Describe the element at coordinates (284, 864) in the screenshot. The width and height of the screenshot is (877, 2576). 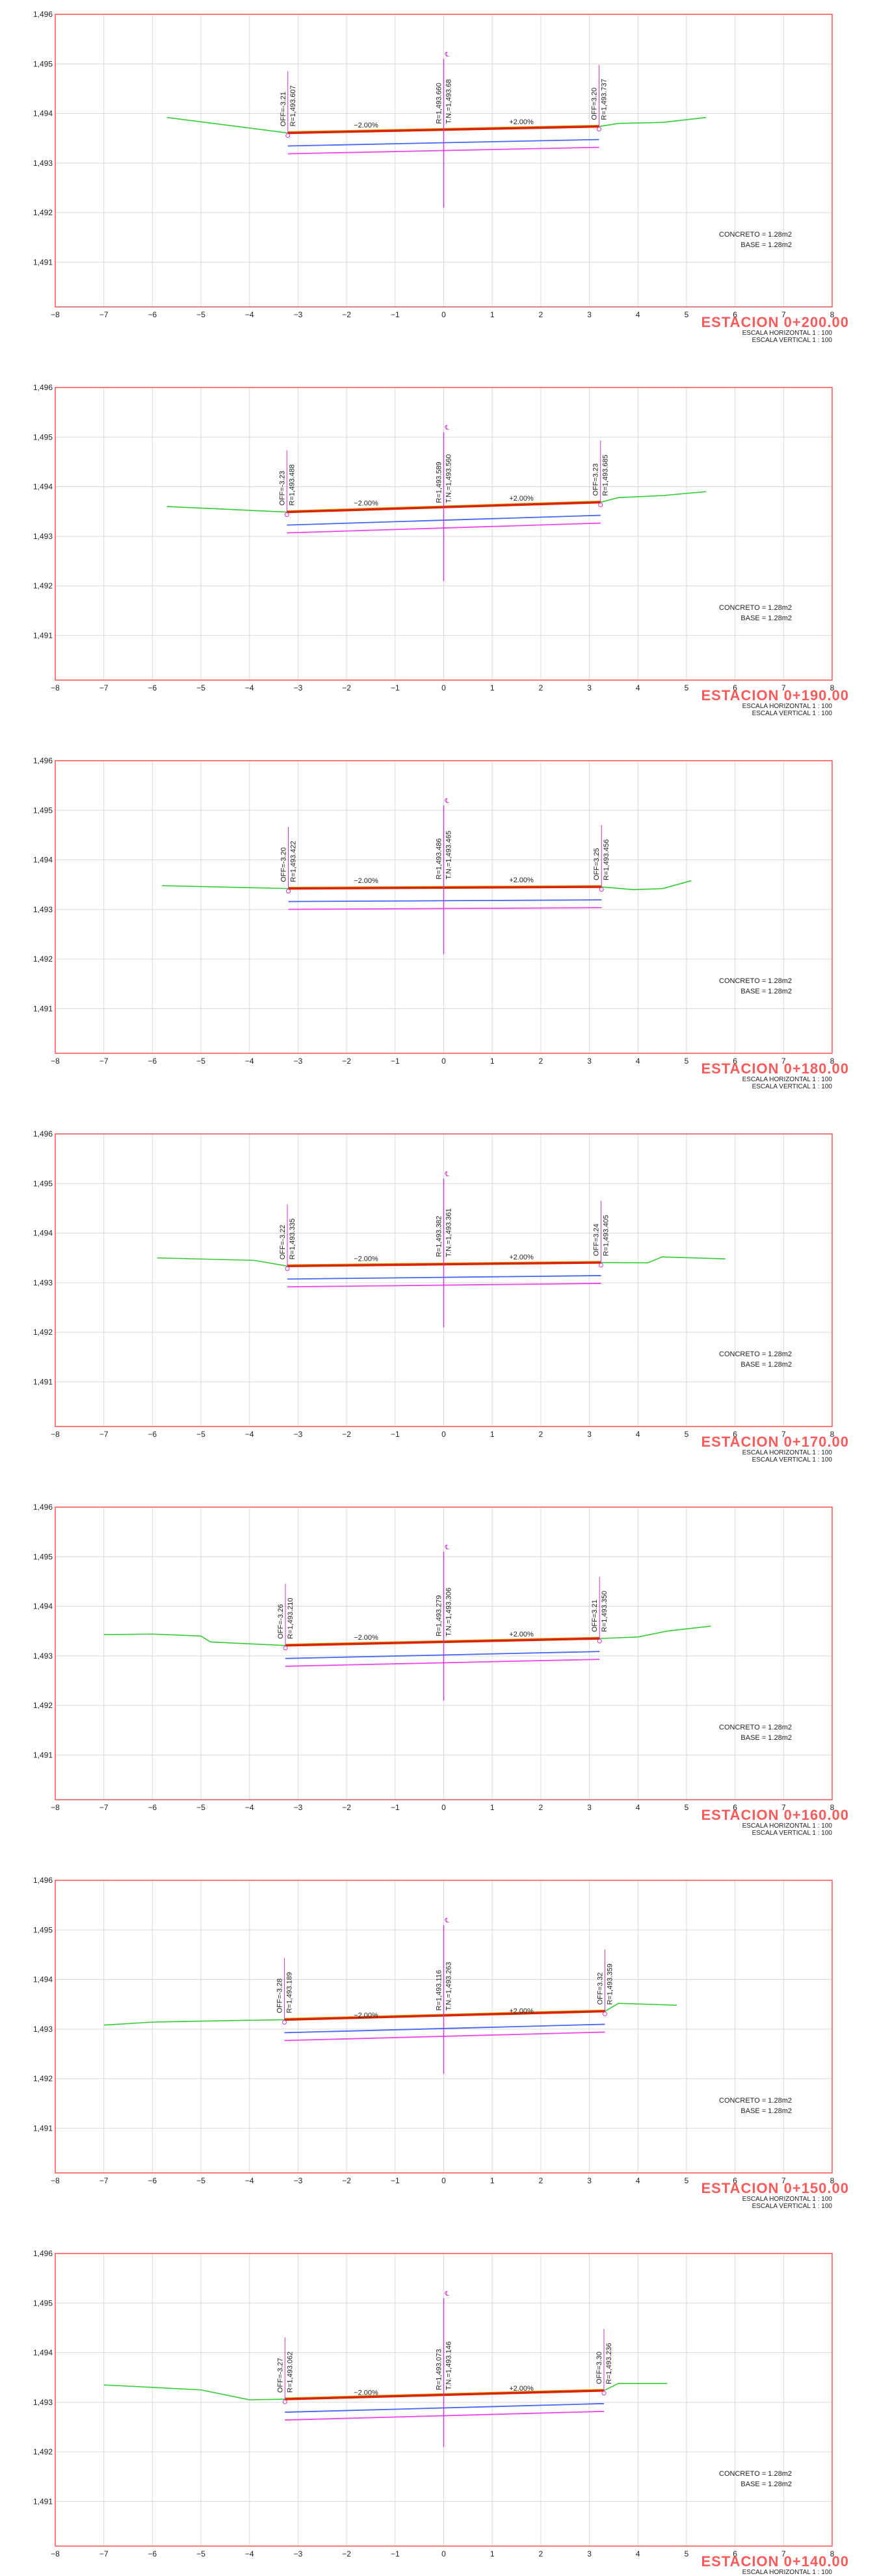
I see `left-offset-label: OFF=-3.20` at that location.